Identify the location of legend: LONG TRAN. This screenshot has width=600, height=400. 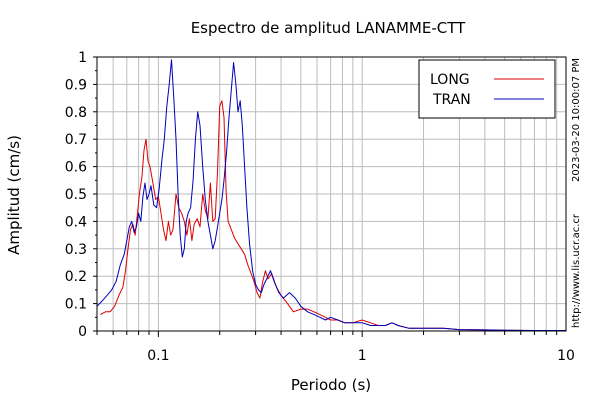
(487, 89).